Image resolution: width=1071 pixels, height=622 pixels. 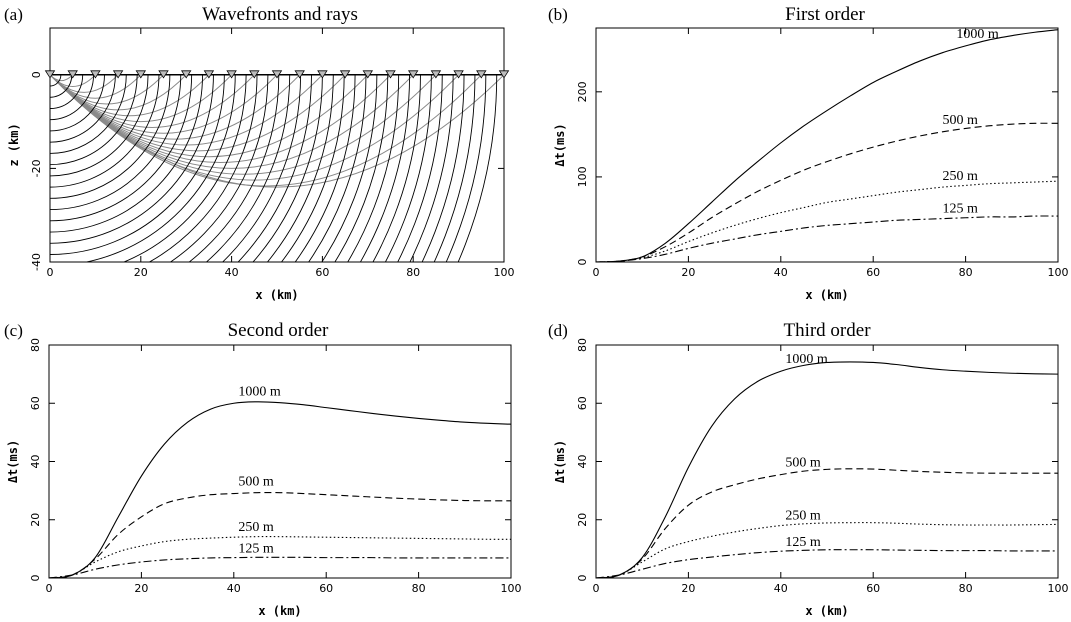 What do you see at coordinates (825, 14) in the screenshot?
I see `panel-b-title: First order` at bounding box center [825, 14].